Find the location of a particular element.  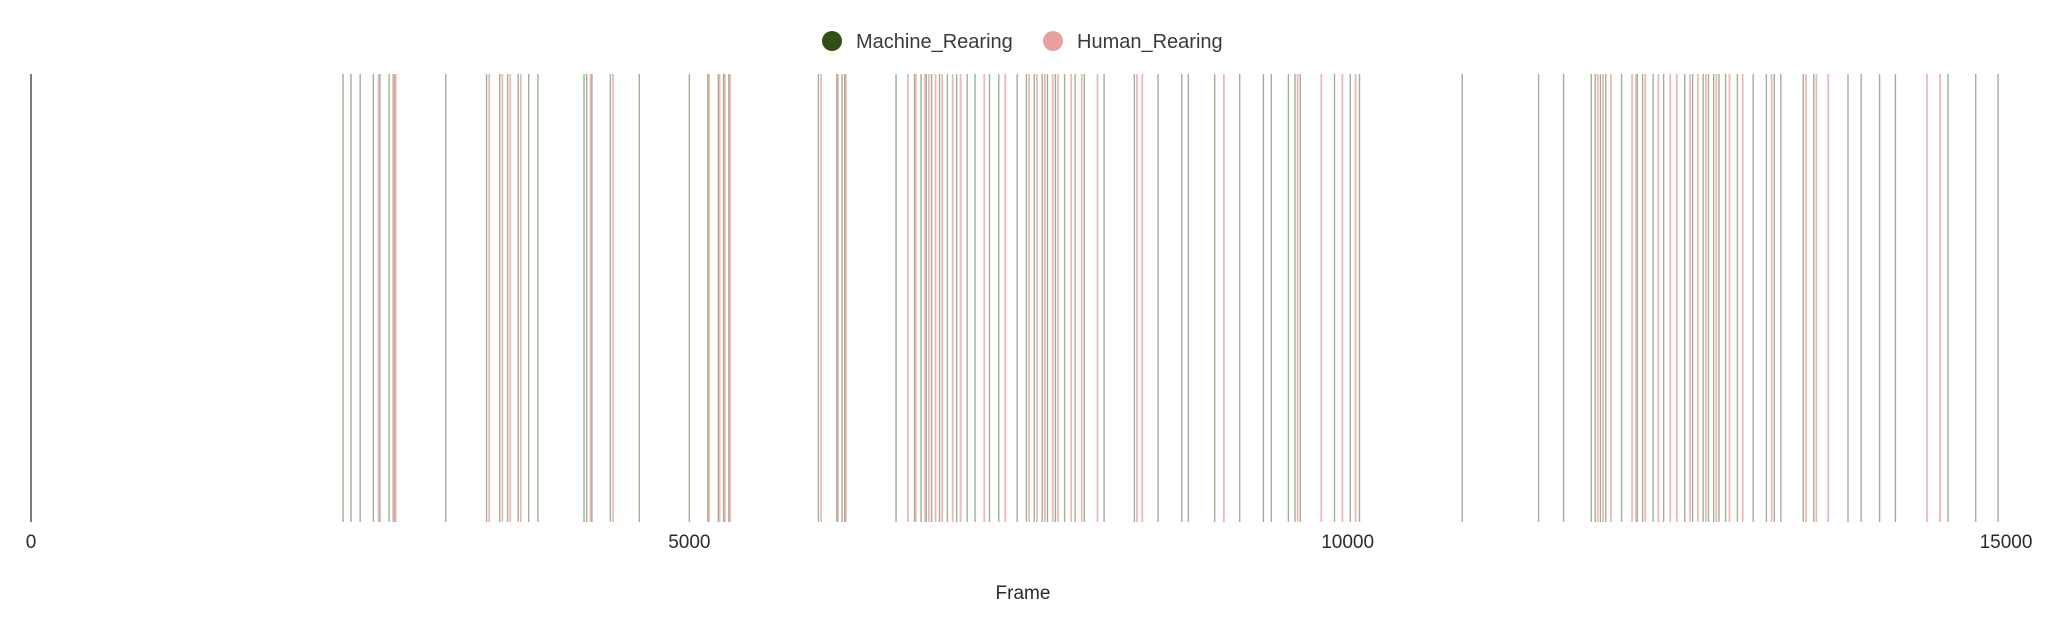

legend: Machine_Rearing Human_Rearing is located at coordinates (1022, 42).